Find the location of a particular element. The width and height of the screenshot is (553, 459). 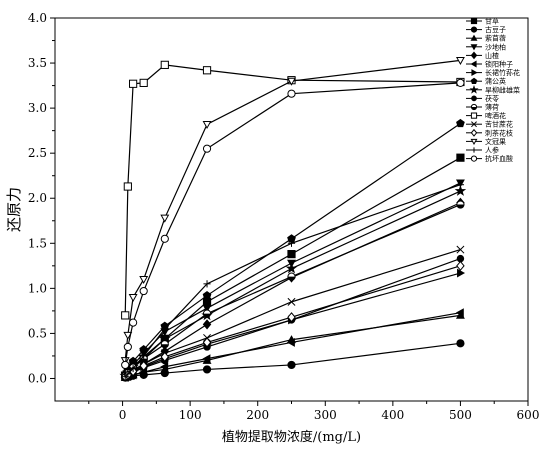

y-tick-label: 0.5 is located at coordinates (37, 333).